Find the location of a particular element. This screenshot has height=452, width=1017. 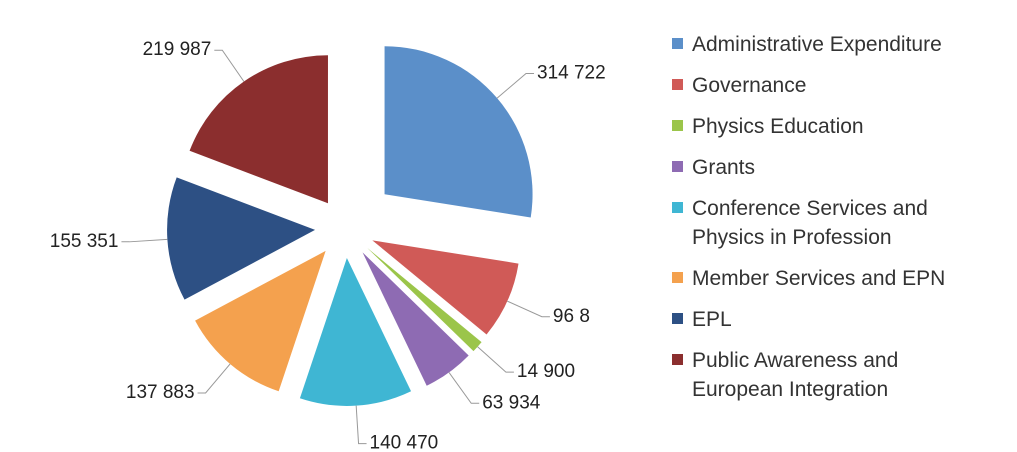

legend-item: Member Services and EPN is located at coordinates (837, 278).